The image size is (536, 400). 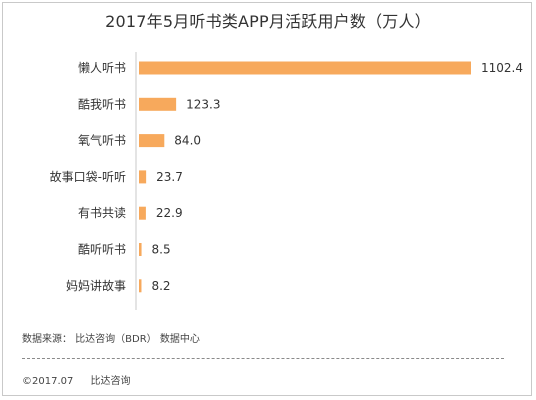 What do you see at coordinates (169, 177) in the screenshot?
I see `value-label: 23.7` at bounding box center [169, 177].